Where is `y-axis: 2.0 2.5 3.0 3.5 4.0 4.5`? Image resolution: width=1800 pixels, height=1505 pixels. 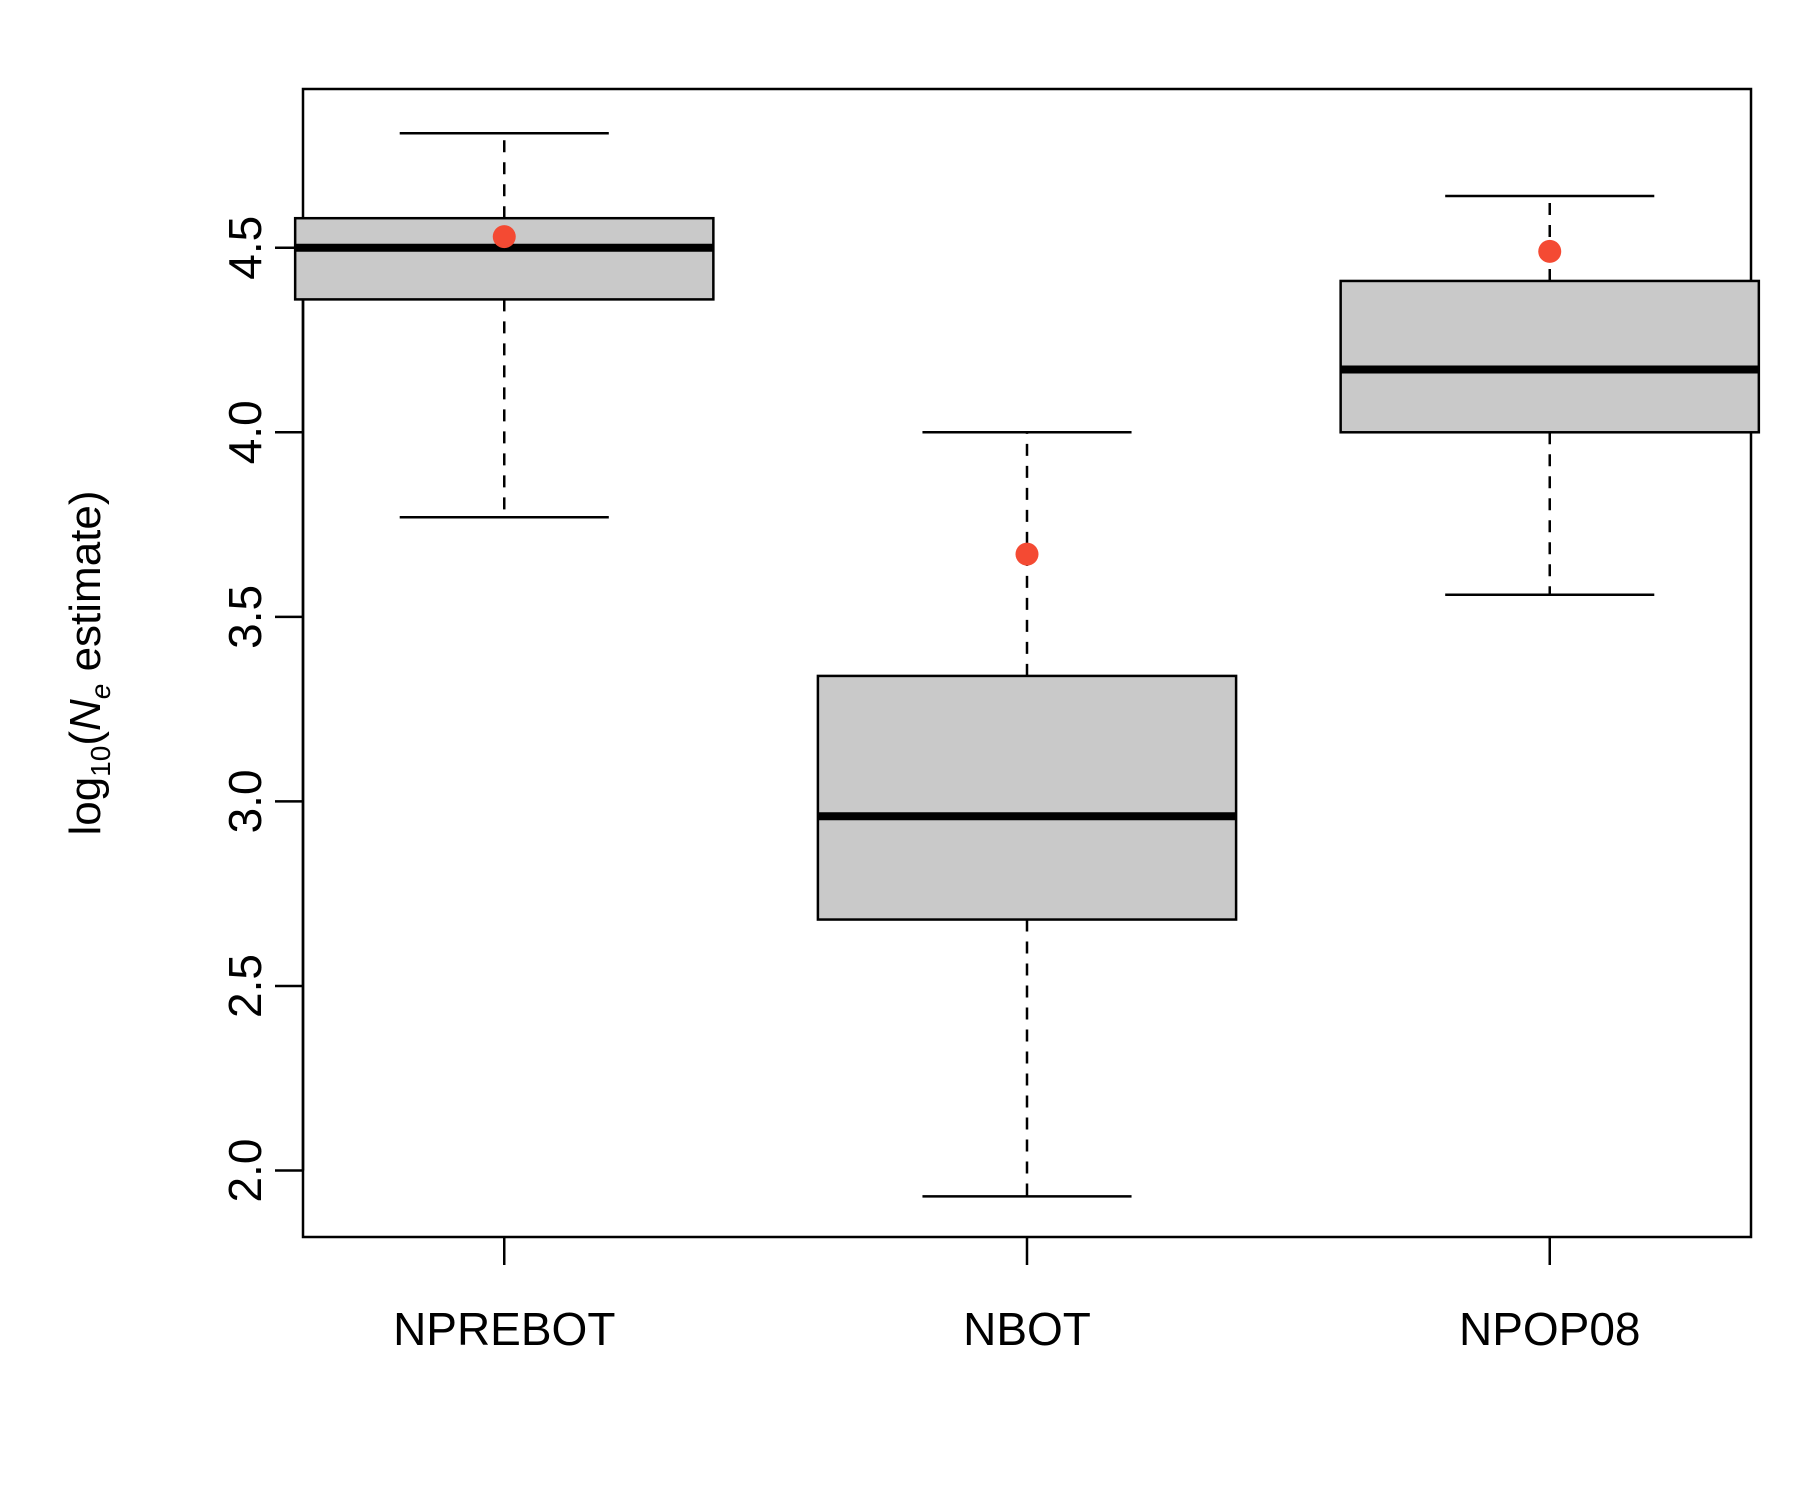 y-axis: 2.0 2.5 3.0 3.5 4.0 4.5 is located at coordinates (262, 709).